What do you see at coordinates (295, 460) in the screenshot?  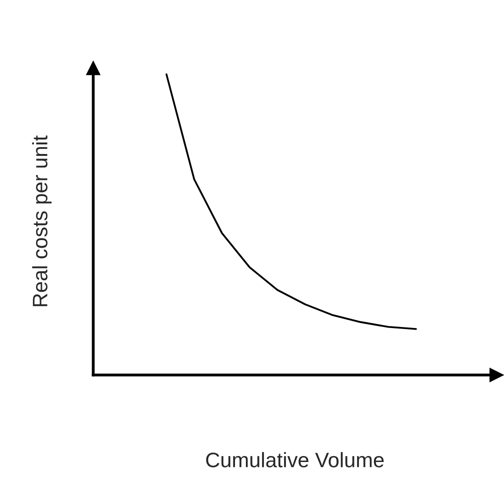 I see `x-axis-title: Cumulative Volume` at bounding box center [295, 460].